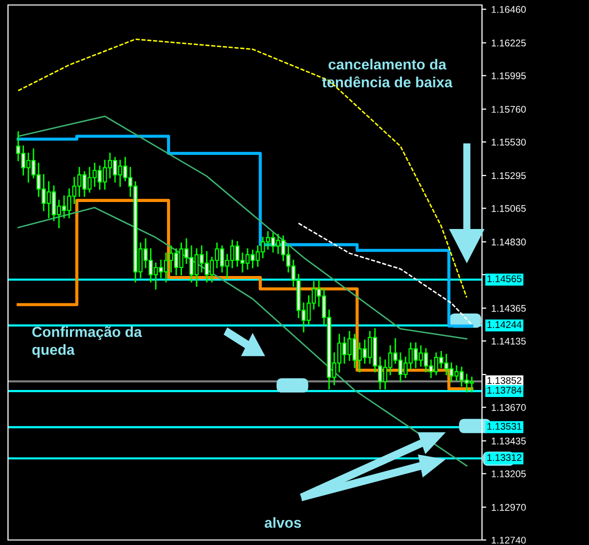  I want to click on ref-line-label: 1.13852, so click(504, 380).